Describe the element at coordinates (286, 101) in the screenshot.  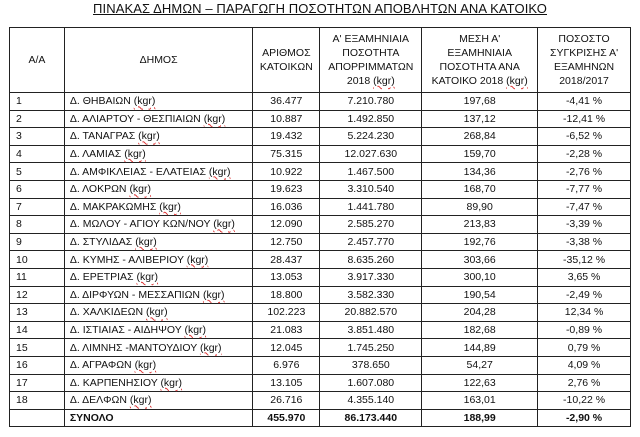
I see `population: 36.477` at that location.